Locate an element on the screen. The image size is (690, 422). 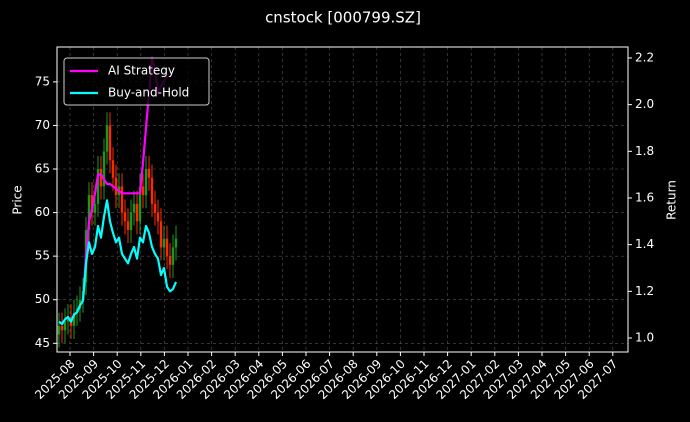
legend-label: Buy-and-Hold is located at coordinates (148, 93).